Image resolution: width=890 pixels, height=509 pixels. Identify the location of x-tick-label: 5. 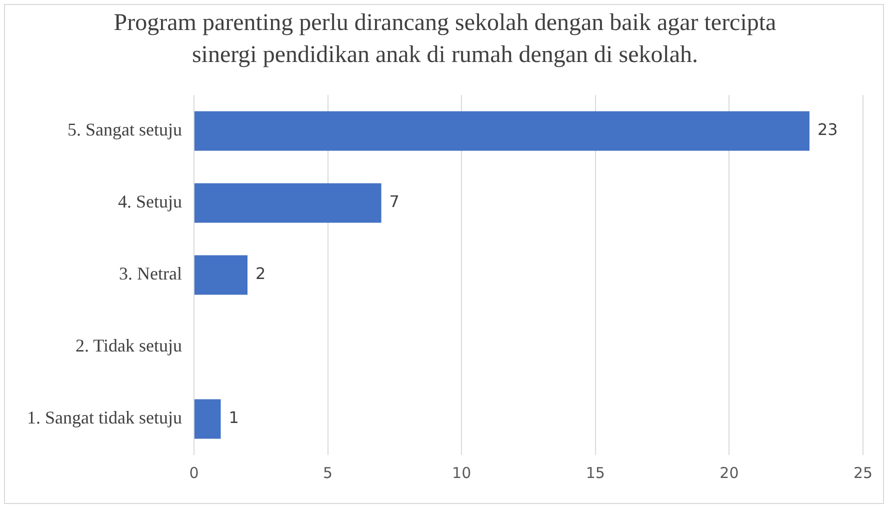
(328, 473).